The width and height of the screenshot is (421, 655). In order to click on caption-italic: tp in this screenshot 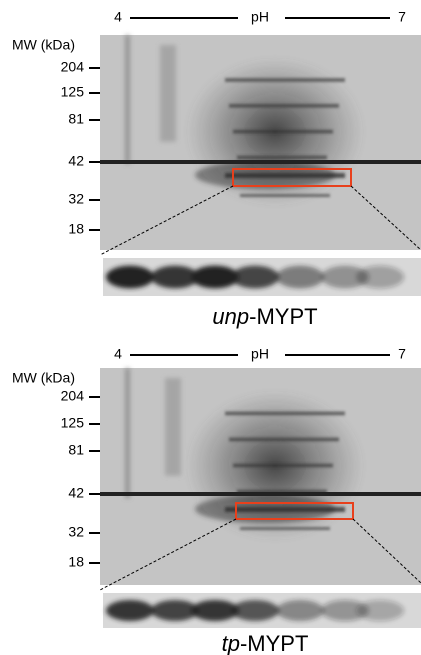, I will do `click(231, 643)`.